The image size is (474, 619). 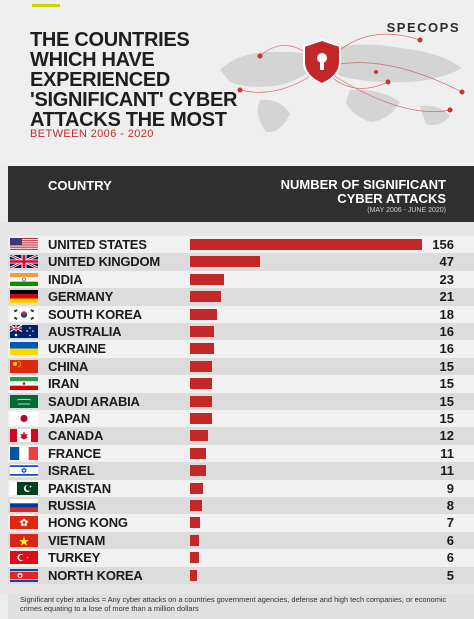 What do you see at coordinates (24, 366) in the screenshot?
I see `china-flag-icon` at bounding box center [24, 366].